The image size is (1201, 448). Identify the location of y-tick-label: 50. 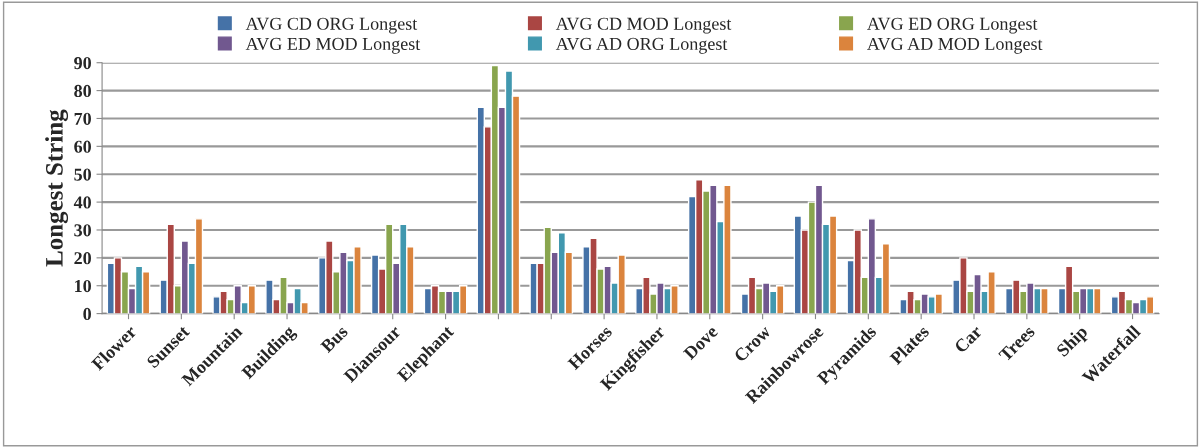
(82, 174).